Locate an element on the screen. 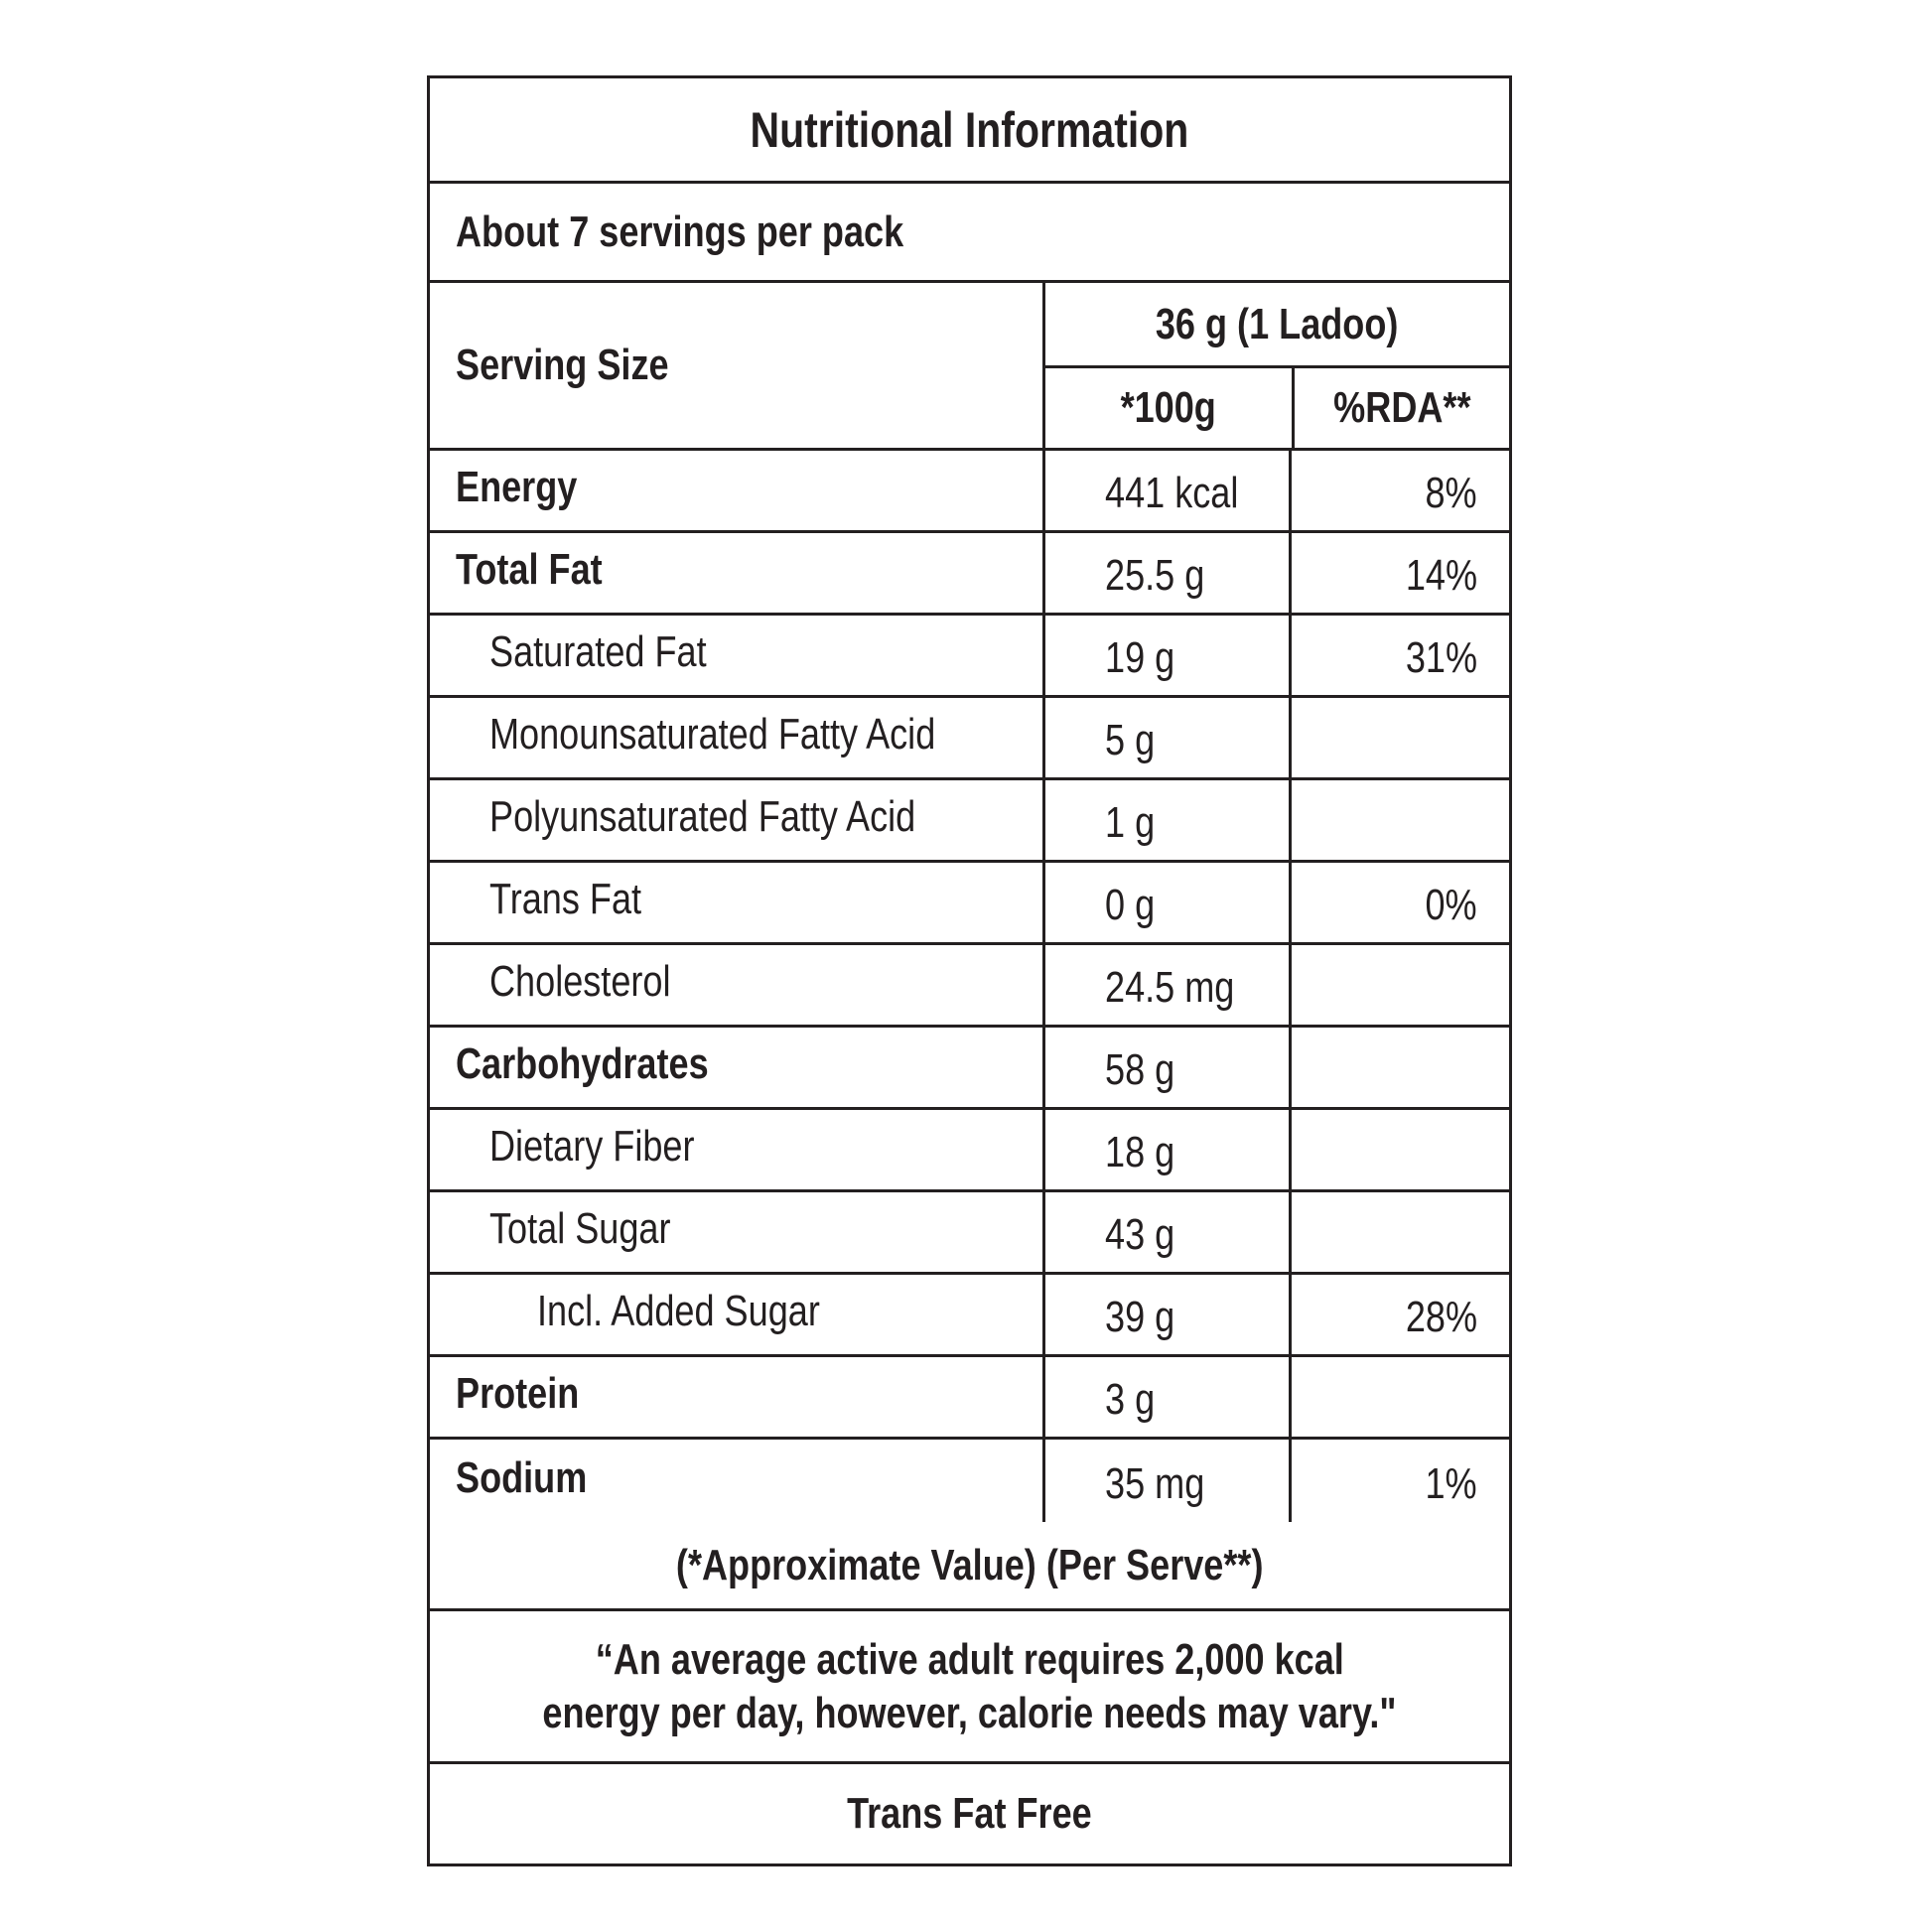  per-100g-cell: 43 g is located at coordinates (1168, 1232).